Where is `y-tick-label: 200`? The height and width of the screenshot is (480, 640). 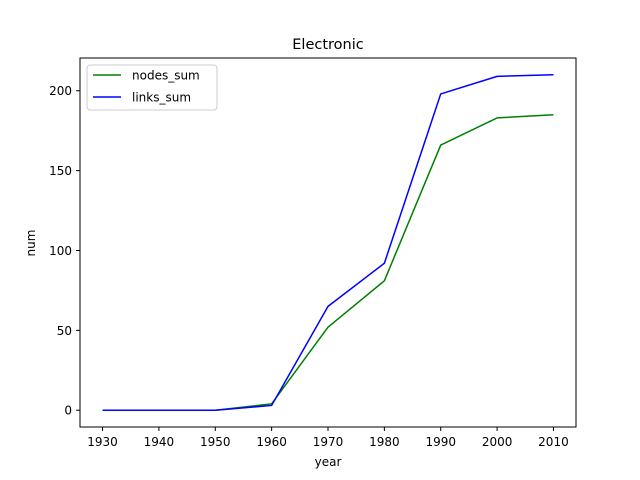
y-tick-label: 200 is located at coordinates (60, 91).